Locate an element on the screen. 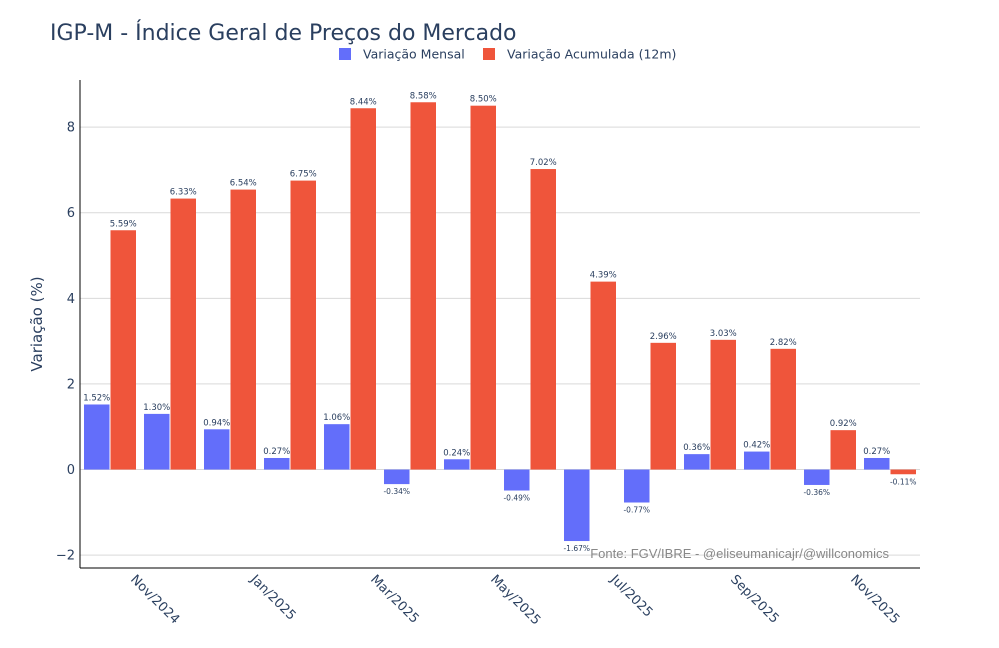  label-accumulated-Oct/2024: 5.59% is located at coordinates (123, 224).